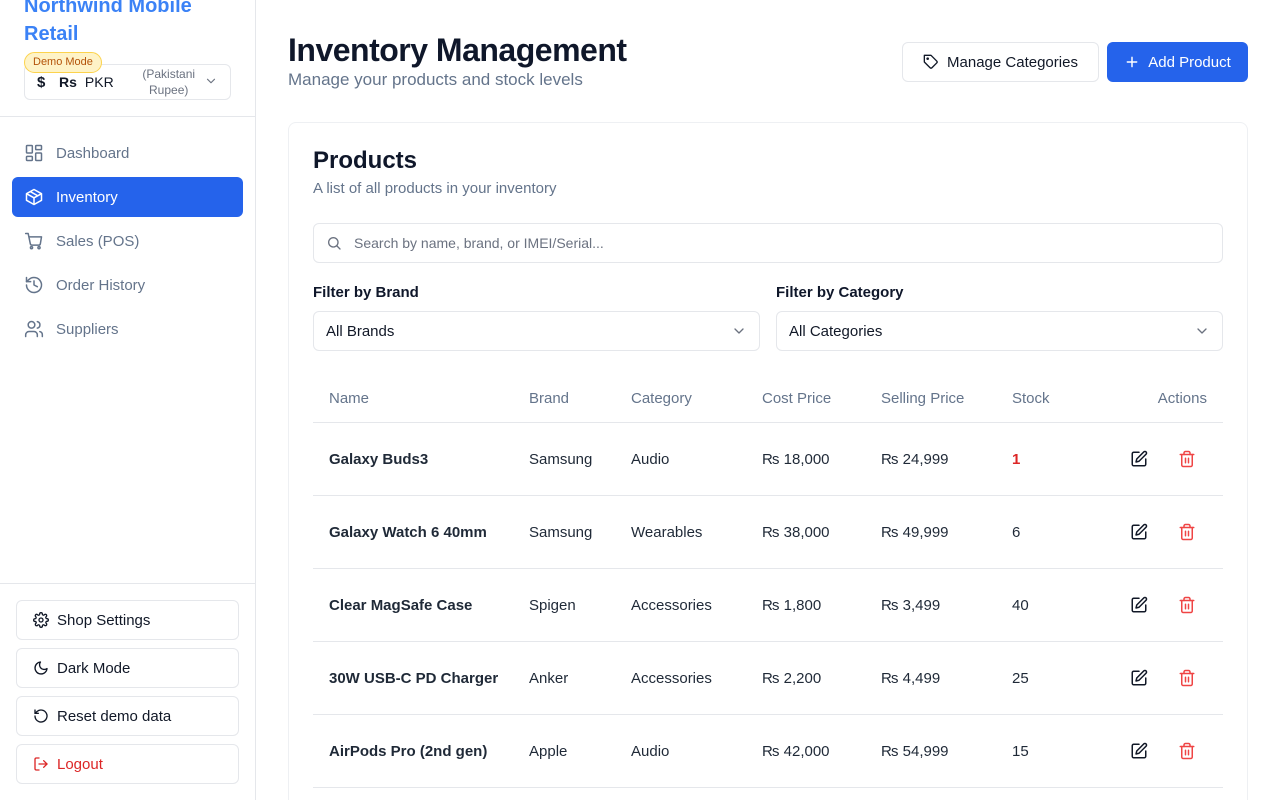 This screenshot has width=1280, height=800. I want to click on sidebar-item-label: Suppliers, so click(87, 329).